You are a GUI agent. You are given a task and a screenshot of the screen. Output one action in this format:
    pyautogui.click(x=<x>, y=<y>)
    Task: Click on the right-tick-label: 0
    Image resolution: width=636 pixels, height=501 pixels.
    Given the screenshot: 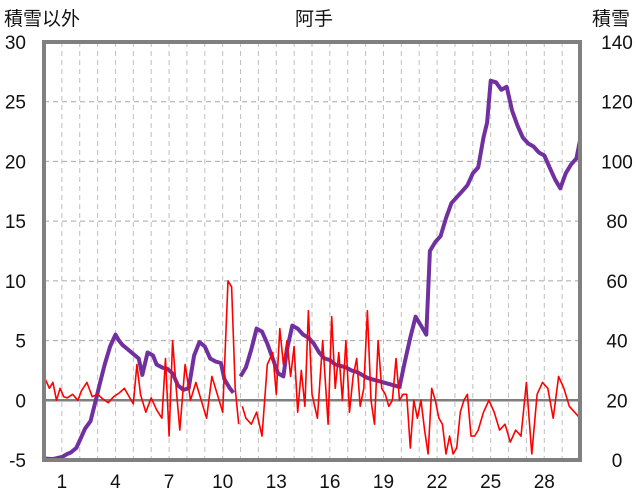 What is the action you would take?
    pyautogui.click(x=617, y=461)
    